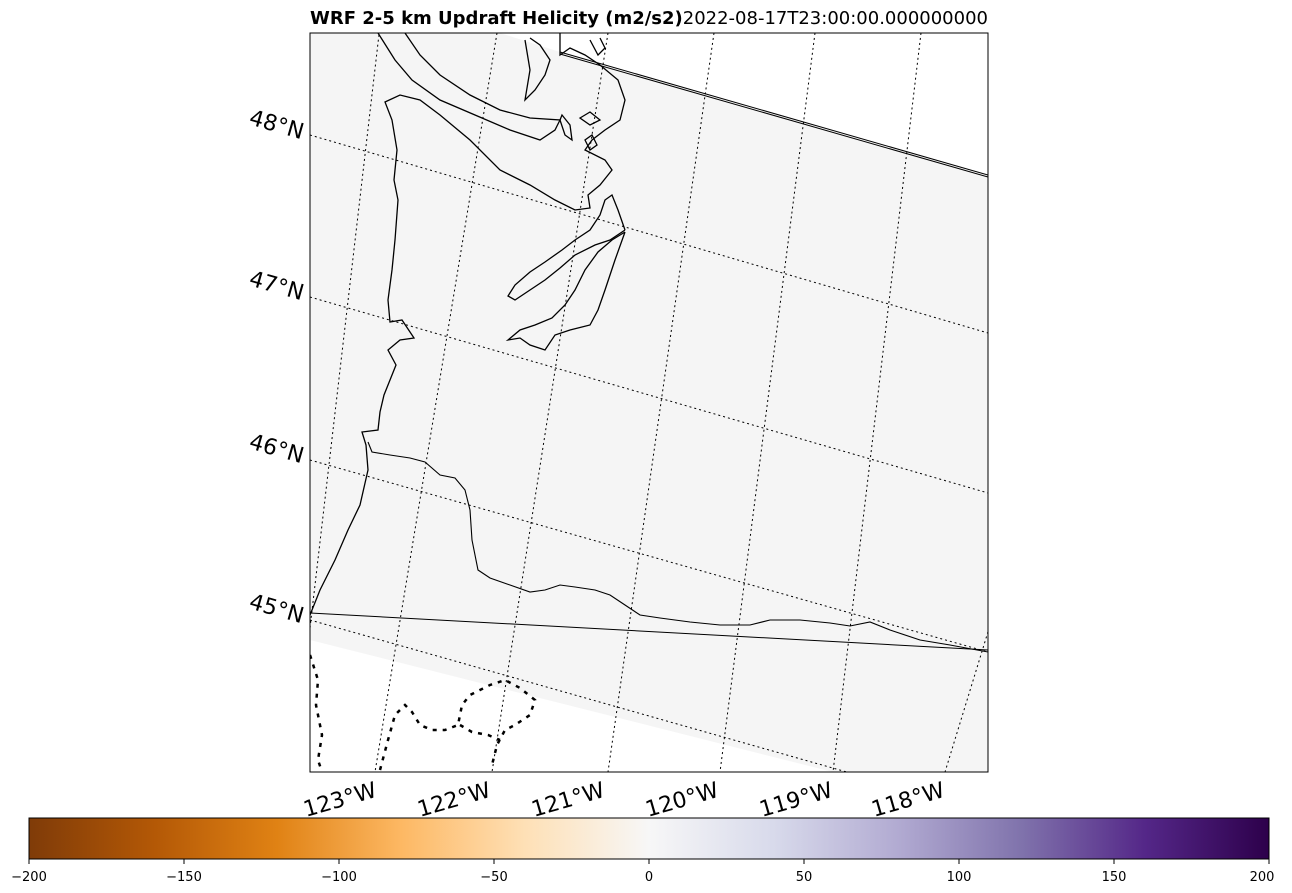 The image size is (1292, 893). What do you see at coordinates (276, 449) in the screenshot?
I see `lat-label-46n: 46°N` at bounding box center [276, 449].